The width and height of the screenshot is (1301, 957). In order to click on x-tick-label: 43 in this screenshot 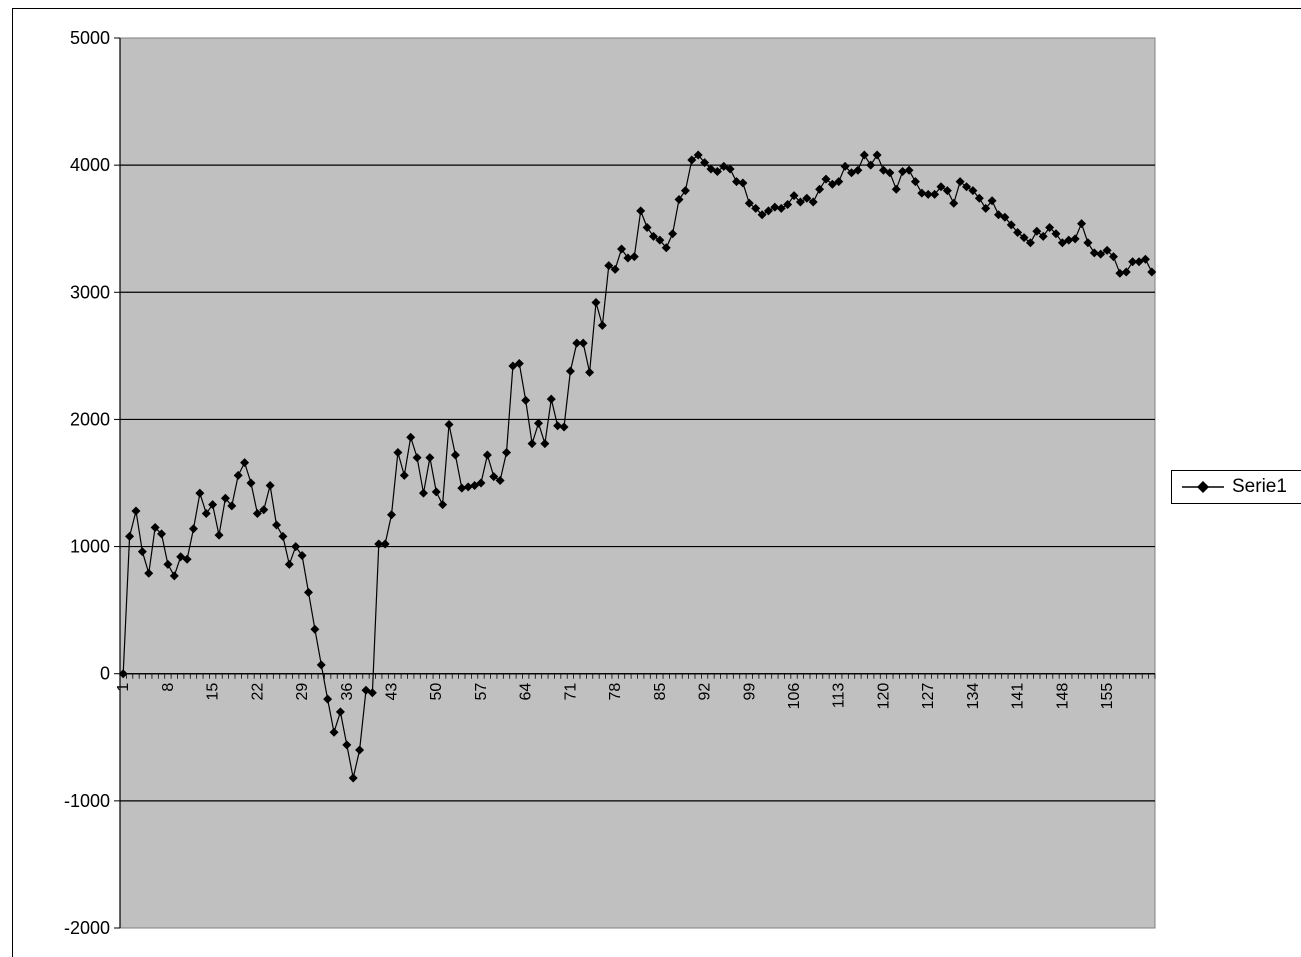, I will do `click(392, 692)`.